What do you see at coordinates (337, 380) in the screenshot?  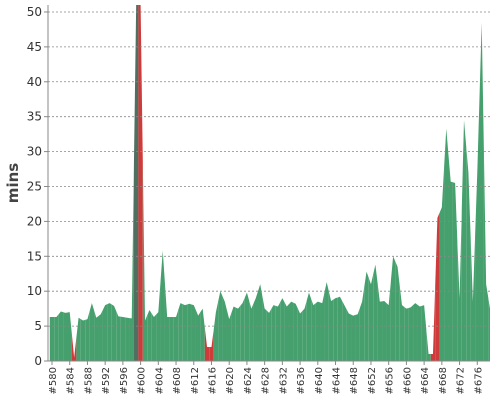 I see `x-tick-label: #644` at bounding box center [337, 380].